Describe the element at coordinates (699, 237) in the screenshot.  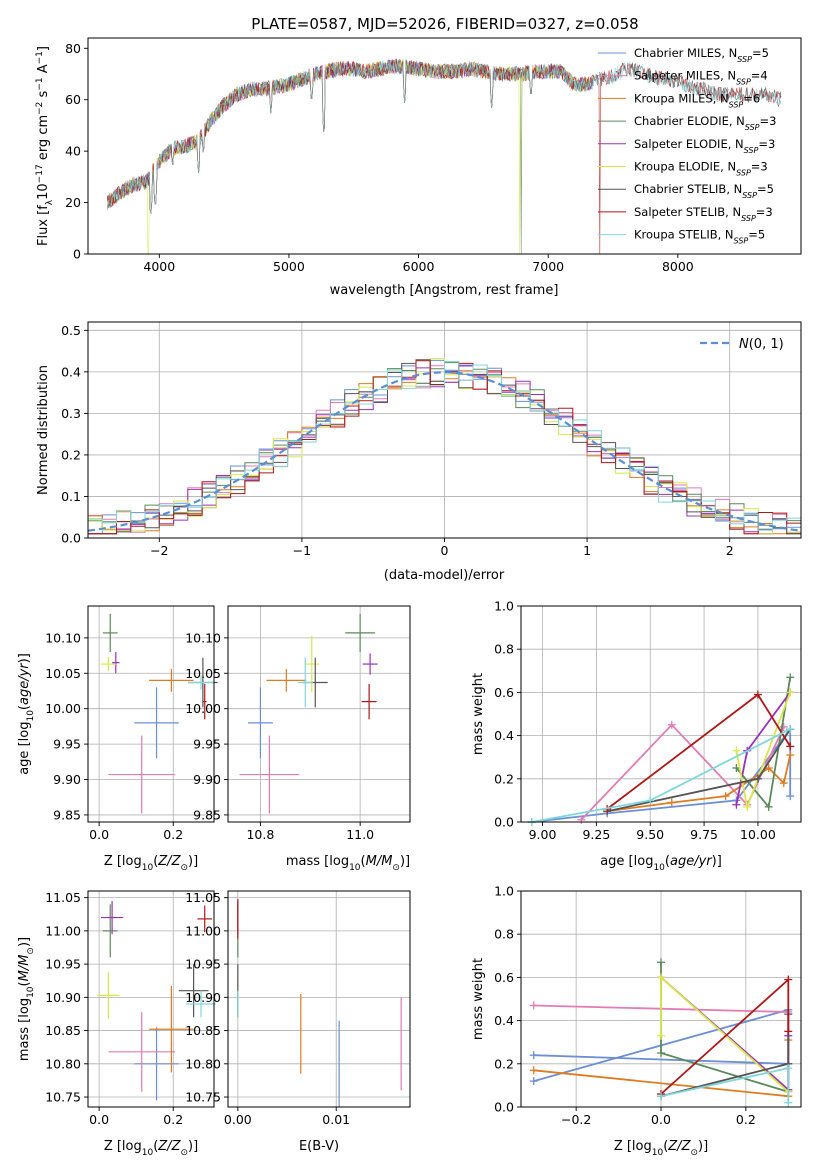
I see `legend-label: Kroupa STELIB, NSSP=5` at that location.